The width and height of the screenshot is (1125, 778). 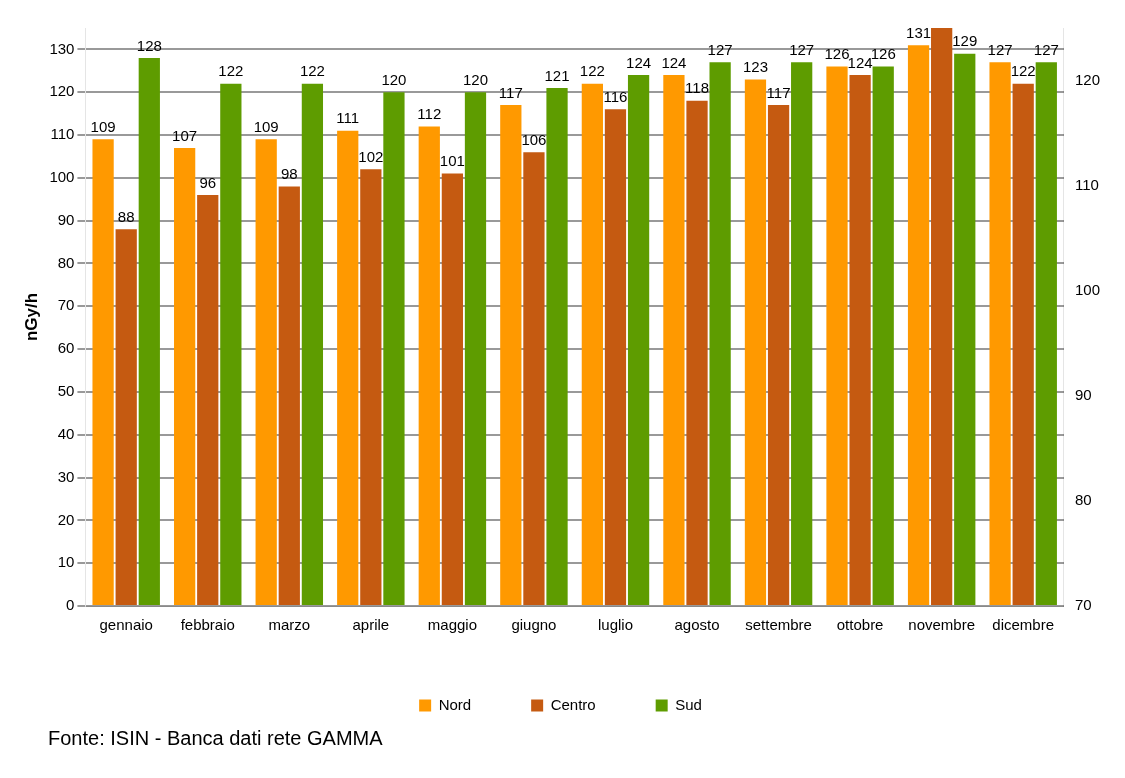 I want to click on x-tick-label: novembre, so click(x=942, y=625).